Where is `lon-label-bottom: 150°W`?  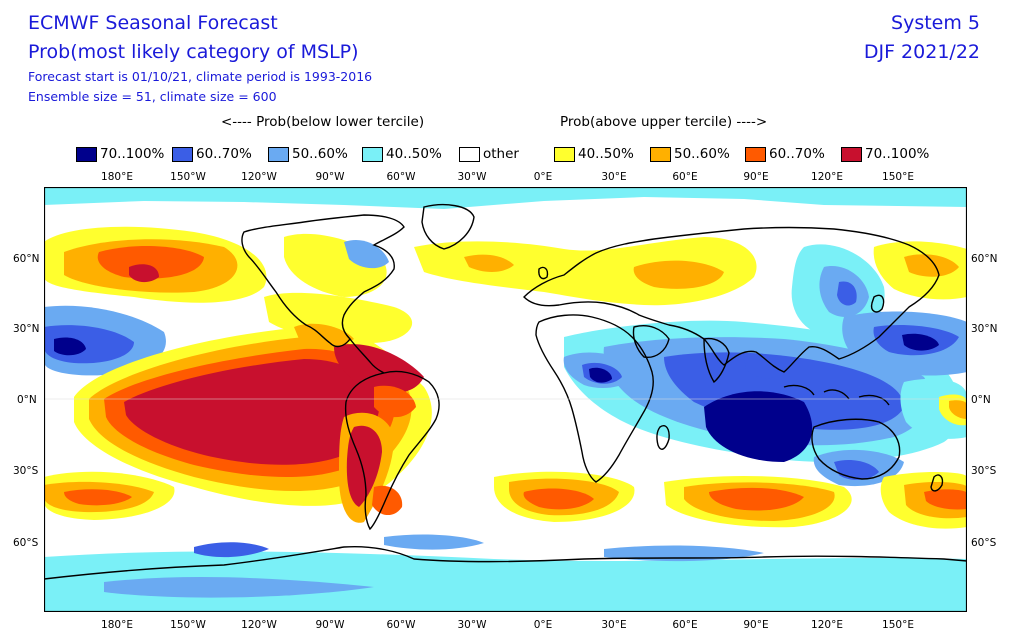 lon-label-bottom: 150°W is located at coordinates (188, 625).